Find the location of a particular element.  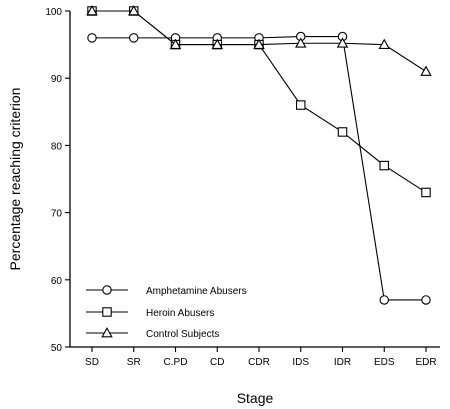

x-axis-ticks: SD SR C.PD CD CDR IDS IDR EDS EDR is located at coordinates (261, 357).